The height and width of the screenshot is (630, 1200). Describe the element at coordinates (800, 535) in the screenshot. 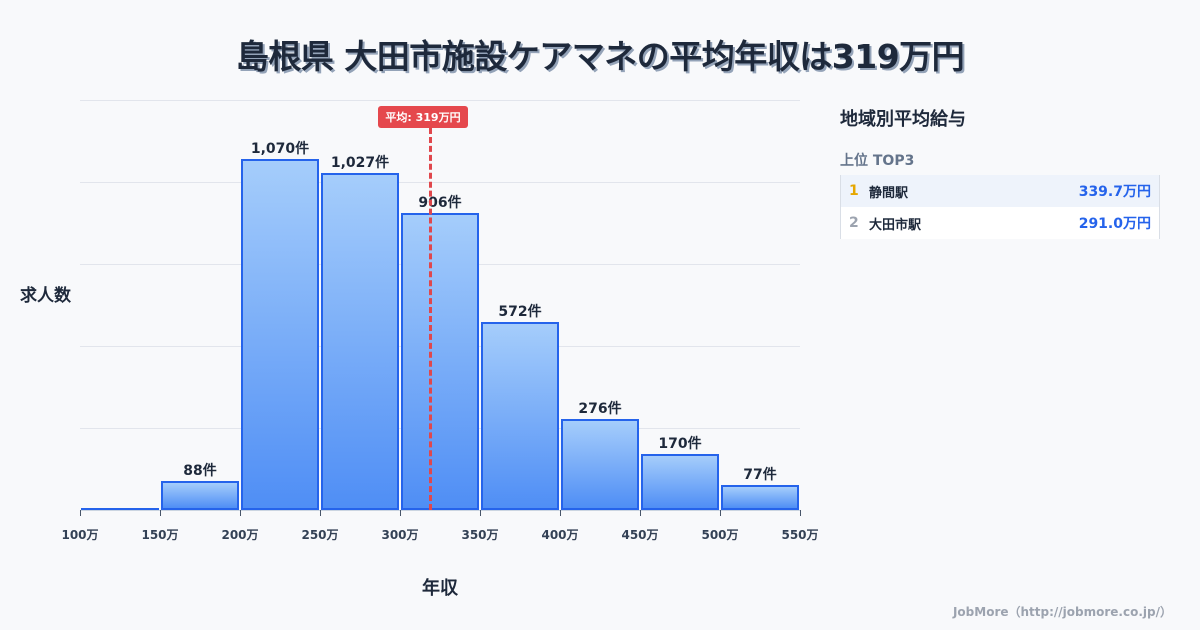

I see `x-tick-label: 550万` at that location.